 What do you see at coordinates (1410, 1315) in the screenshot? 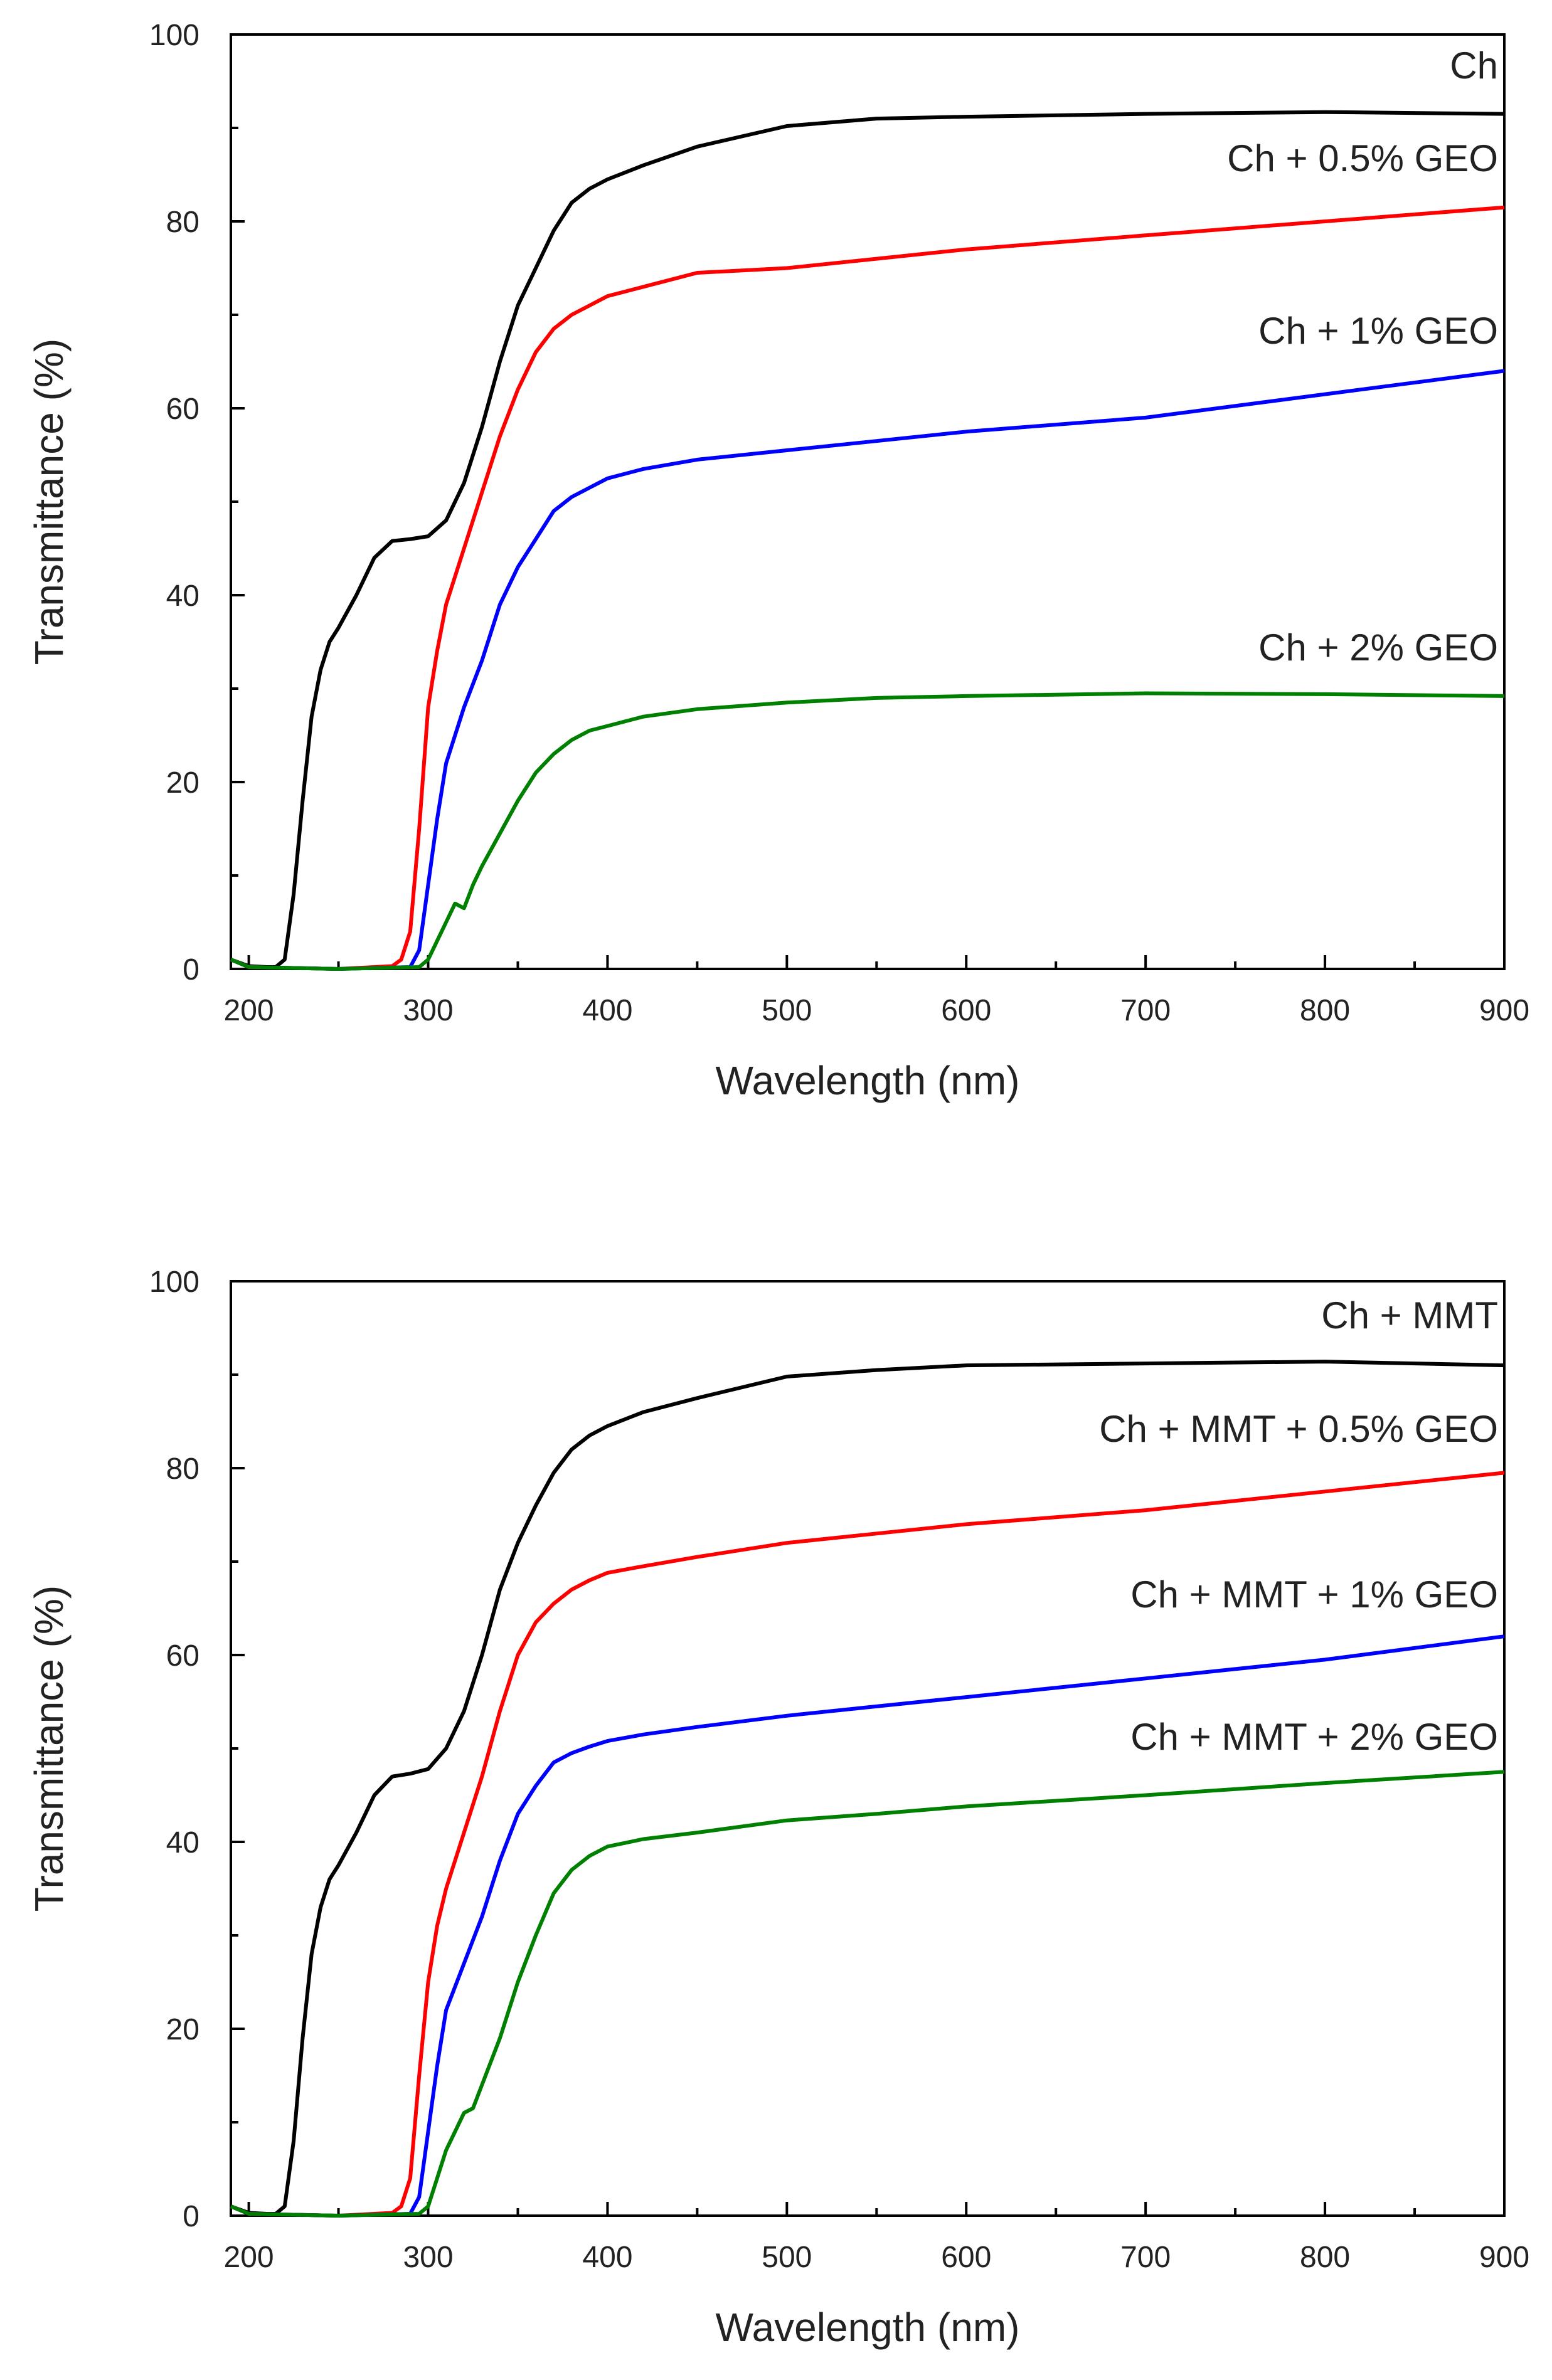
I see `series-label-ch-mmt: Ch + MMT` at bounding box center [1410, 1315].